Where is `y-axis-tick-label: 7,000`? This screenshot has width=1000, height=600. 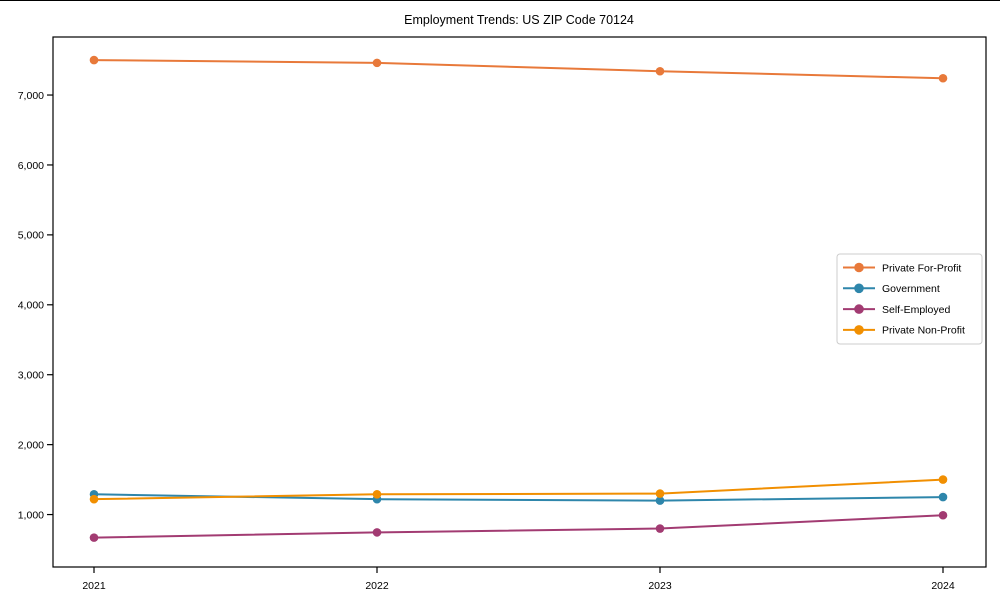 y-axis-tick-label: 7,000 is located at coordinates (31, 96).